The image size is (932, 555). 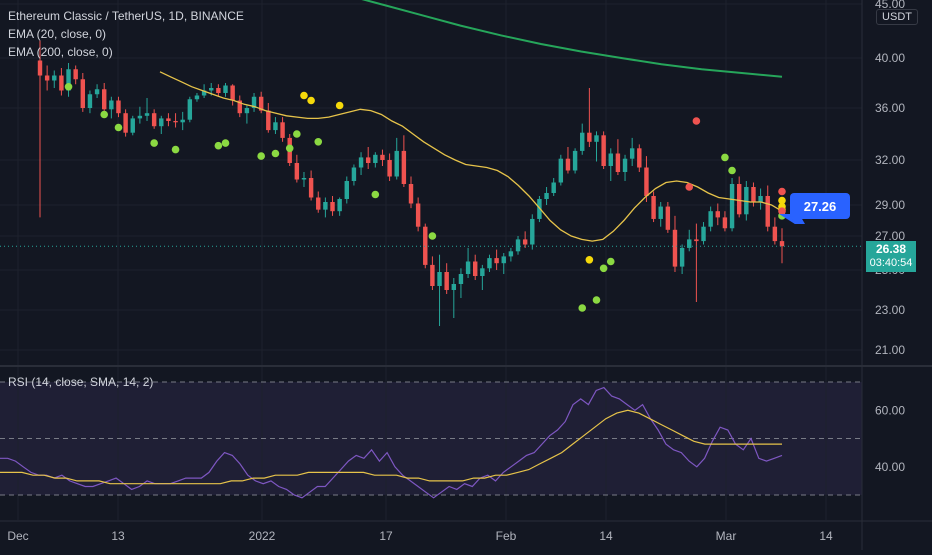 What do you see at coordinates (820, 206) in the screenshot?
I see `price-callout: 27.26` at bounding box center [820, 206].